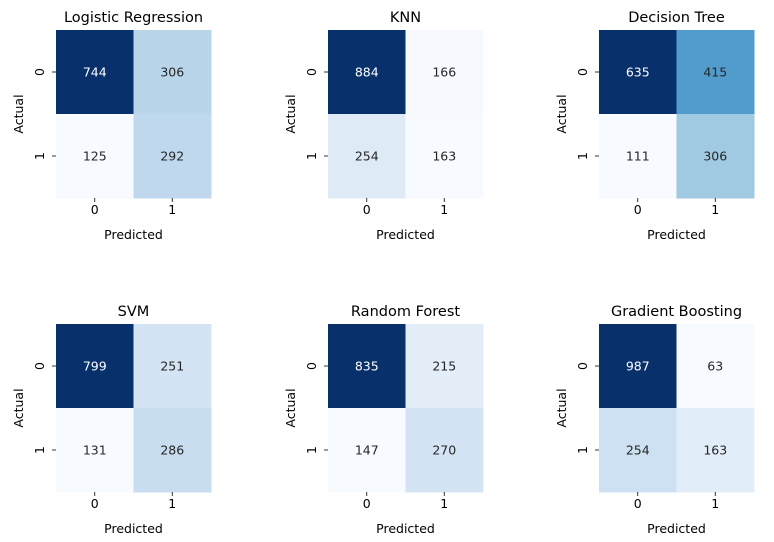  I want to click on cell-value-label: 215, so click(444, 366).